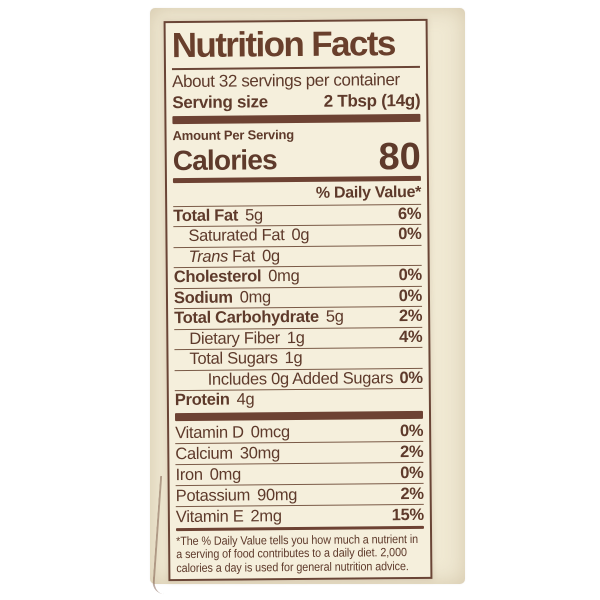  What do you see at coordinates (206, 215) in the screenshot?
I see `nutrient-name: Total Fat` at bounding box center [206, 215].